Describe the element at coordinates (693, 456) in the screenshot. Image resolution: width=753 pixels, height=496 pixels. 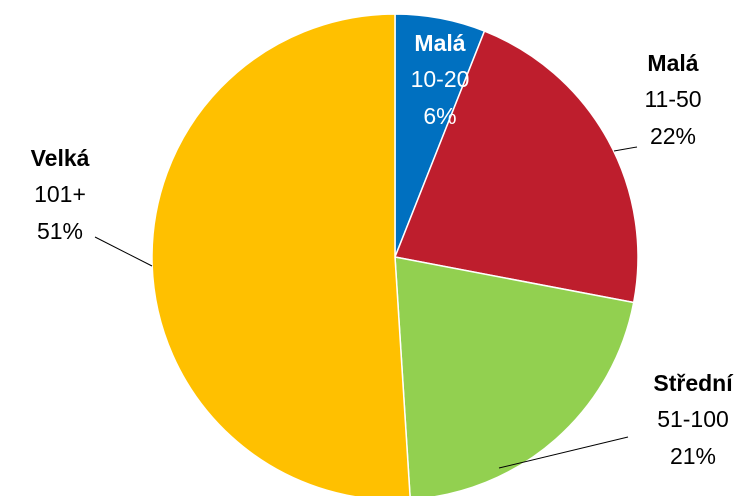
I see `slice-label-value: 21%` at that location.